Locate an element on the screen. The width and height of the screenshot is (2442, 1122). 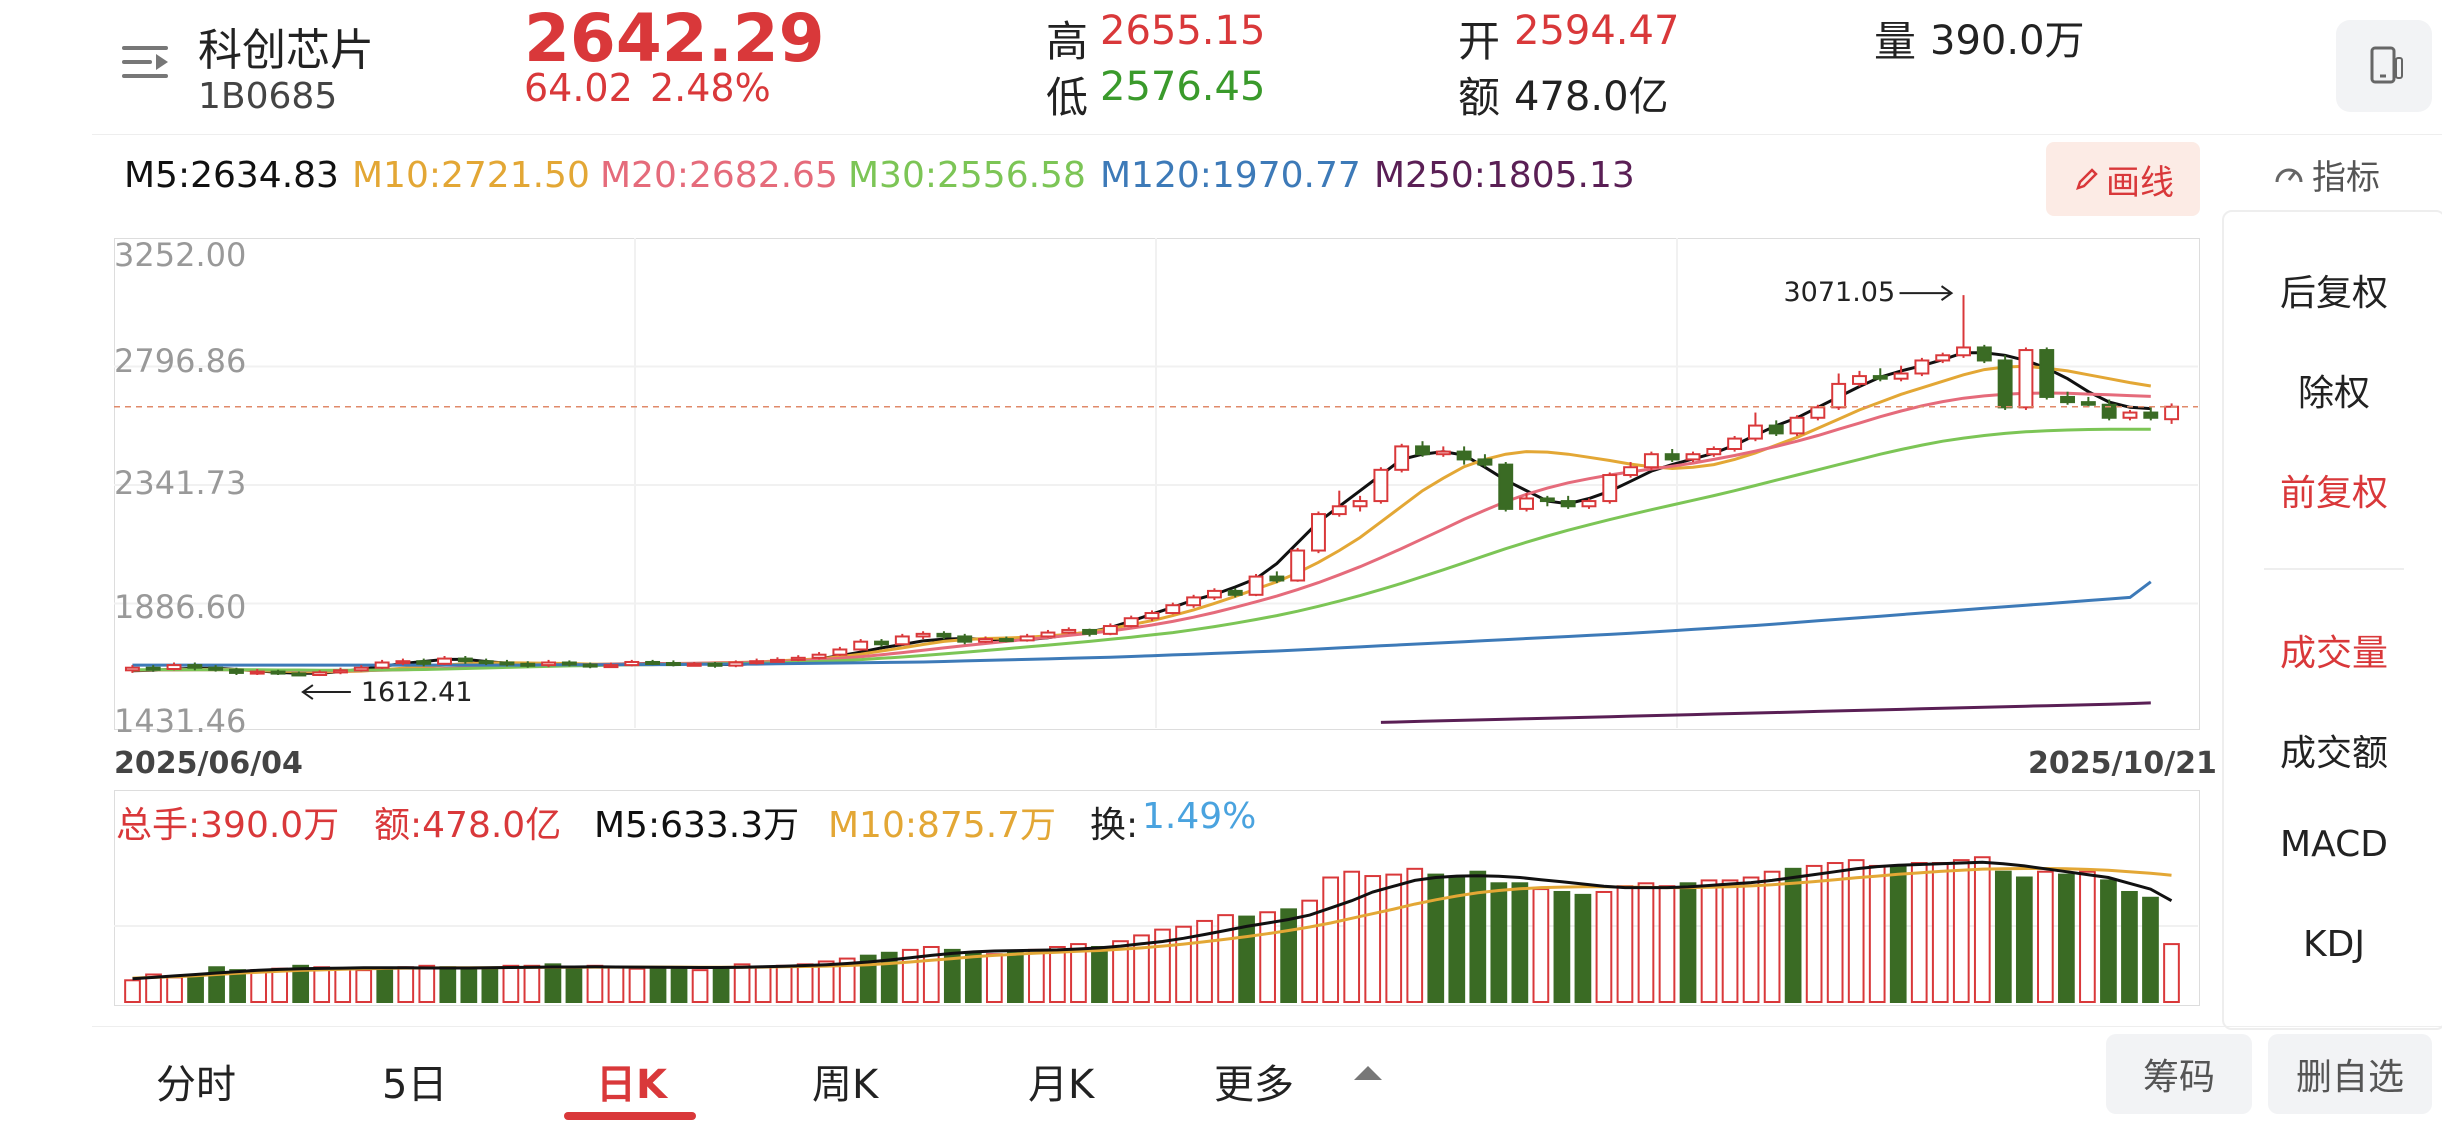
tab-monthly-k: 月K is located at coordinates (1061, 1085).